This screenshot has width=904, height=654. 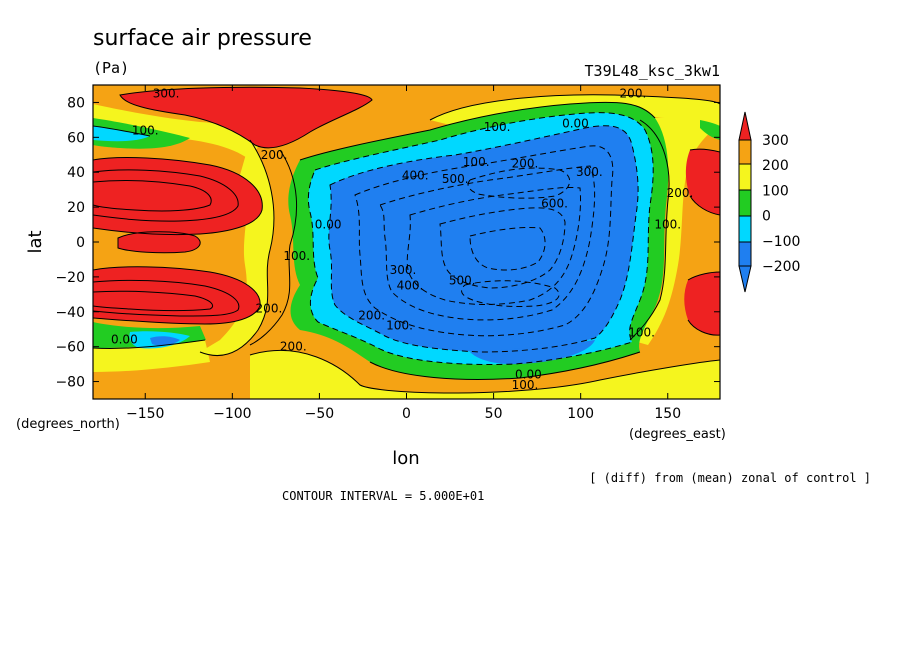 I want to click on colorbar-bottom-arrow, so click(x=745, y=279).